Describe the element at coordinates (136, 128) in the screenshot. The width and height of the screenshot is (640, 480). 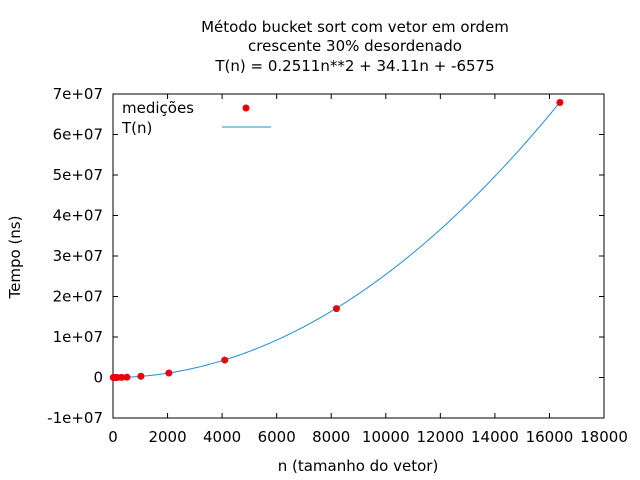
I see `legend-label-tn: T(n)` at that location.